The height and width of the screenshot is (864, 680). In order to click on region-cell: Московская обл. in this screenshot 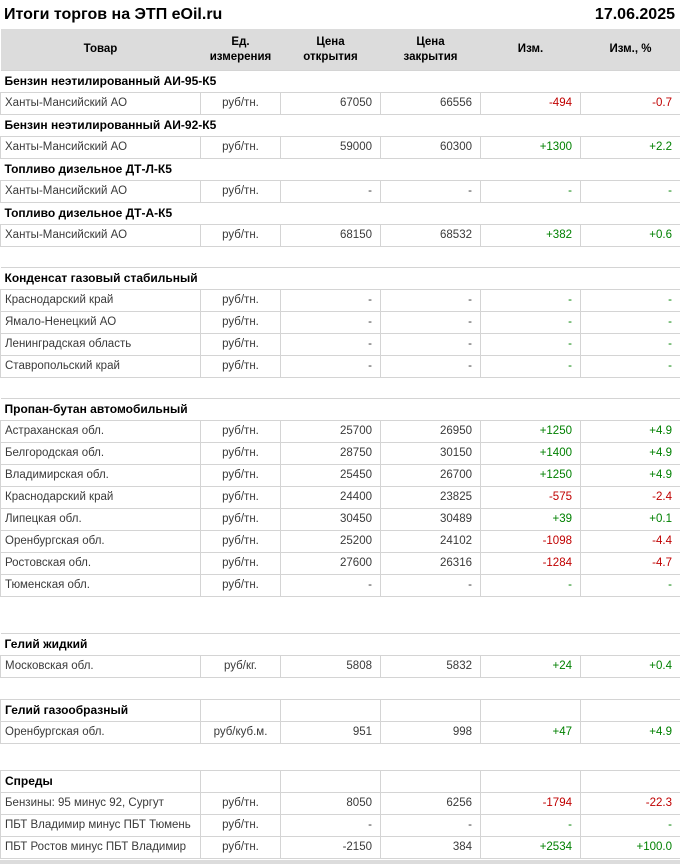, I will do `click(101, 667)`.